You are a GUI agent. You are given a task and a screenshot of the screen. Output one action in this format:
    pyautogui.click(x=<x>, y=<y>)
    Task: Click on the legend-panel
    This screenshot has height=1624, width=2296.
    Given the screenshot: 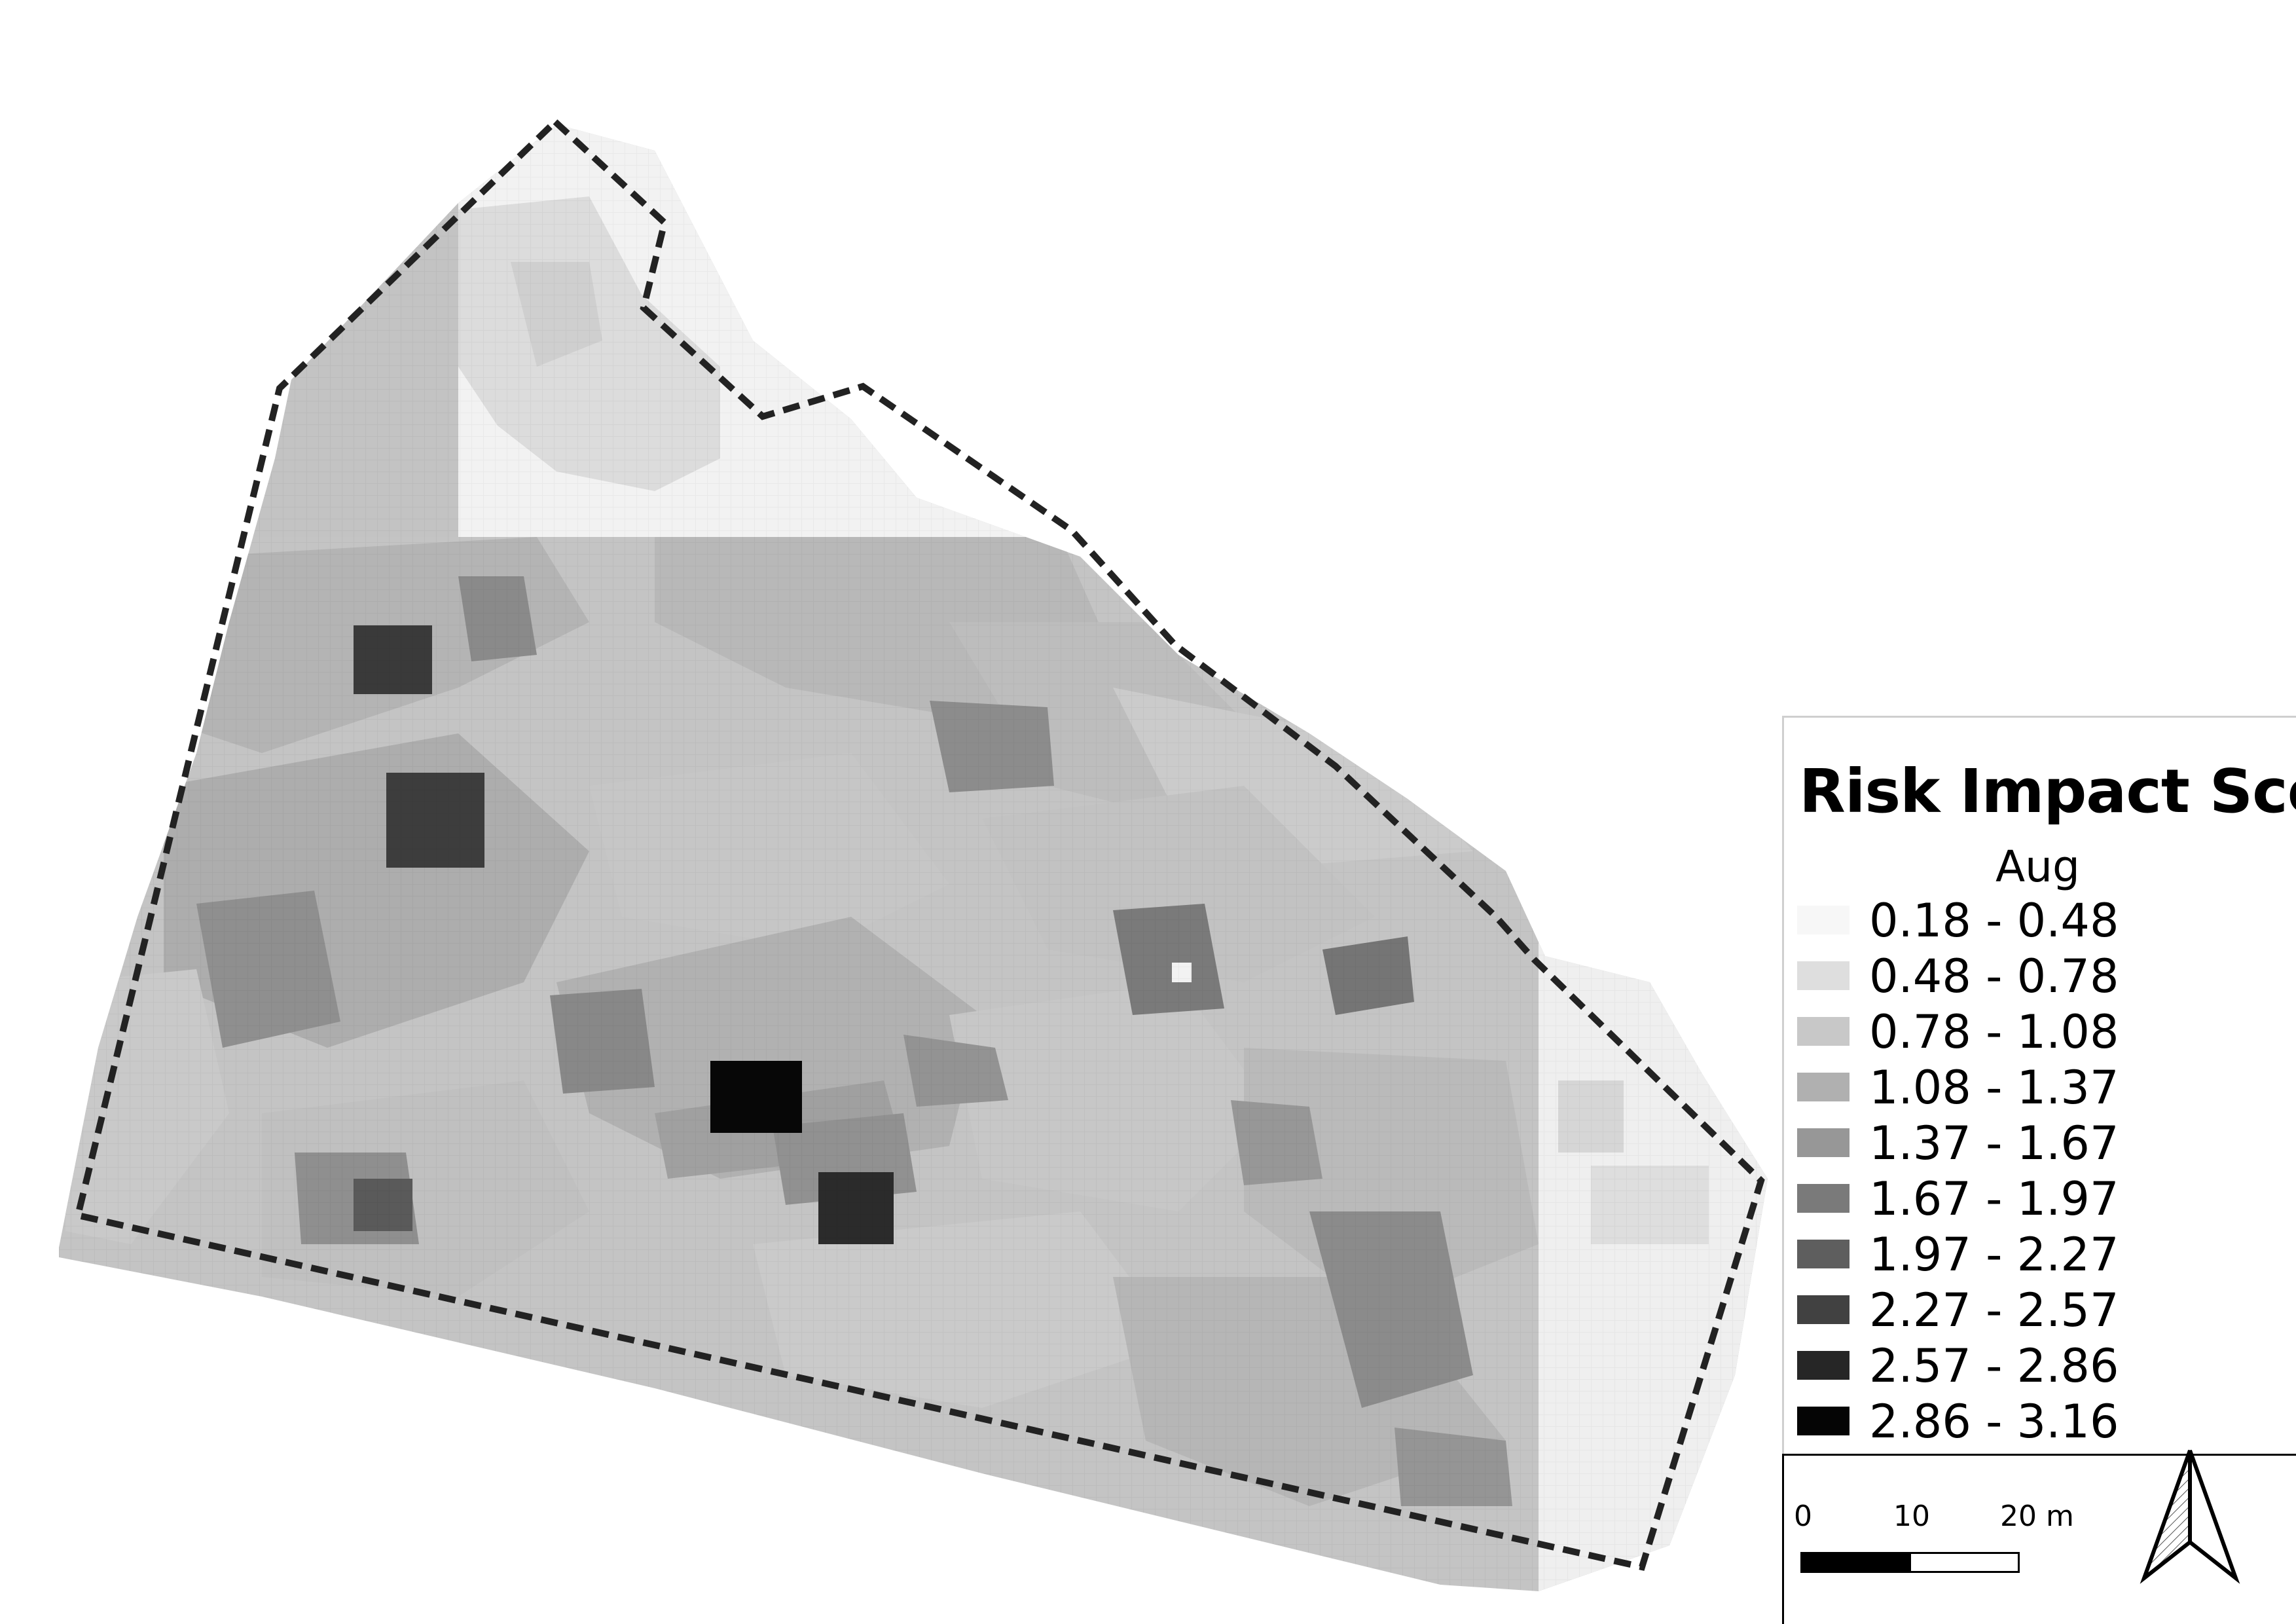 What is the action you would take?
    pyautogui.click(x=2039, y=1170)
    